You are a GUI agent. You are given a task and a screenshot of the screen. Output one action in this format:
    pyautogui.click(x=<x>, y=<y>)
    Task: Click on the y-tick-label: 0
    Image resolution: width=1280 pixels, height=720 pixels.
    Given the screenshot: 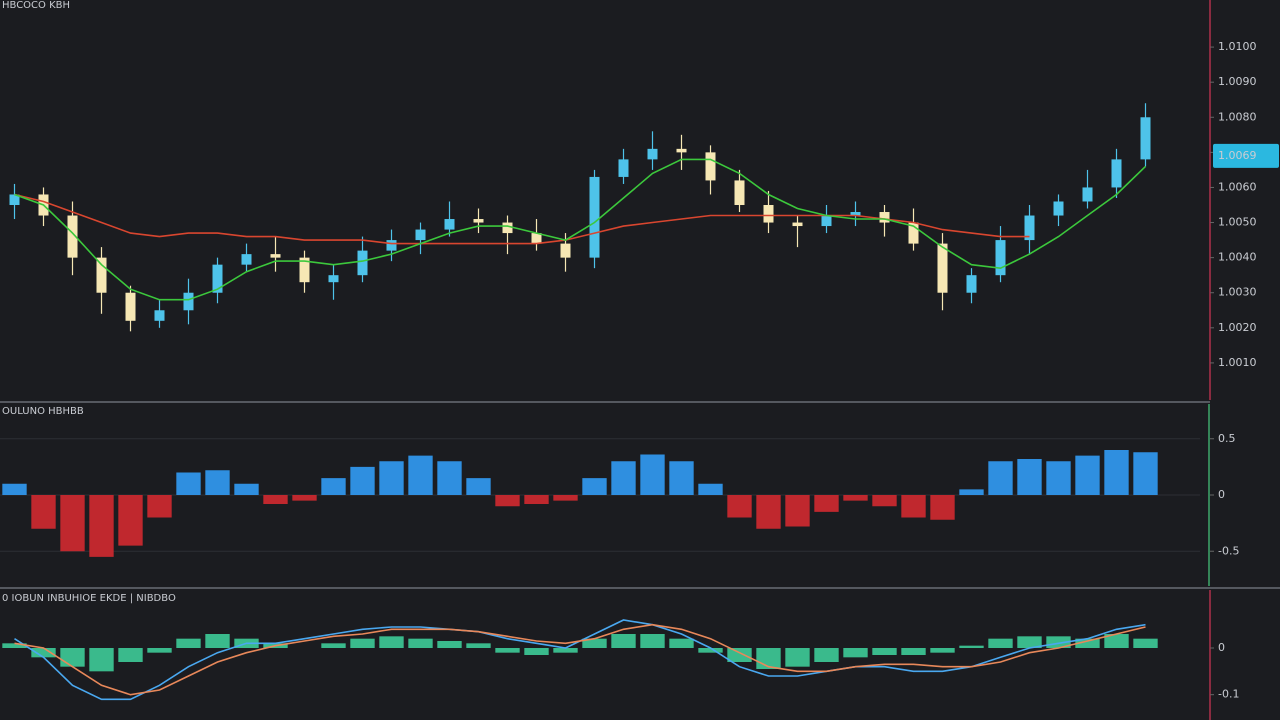 What is the action you would take?
    pyautogui.click(x=1221, y=494)
    